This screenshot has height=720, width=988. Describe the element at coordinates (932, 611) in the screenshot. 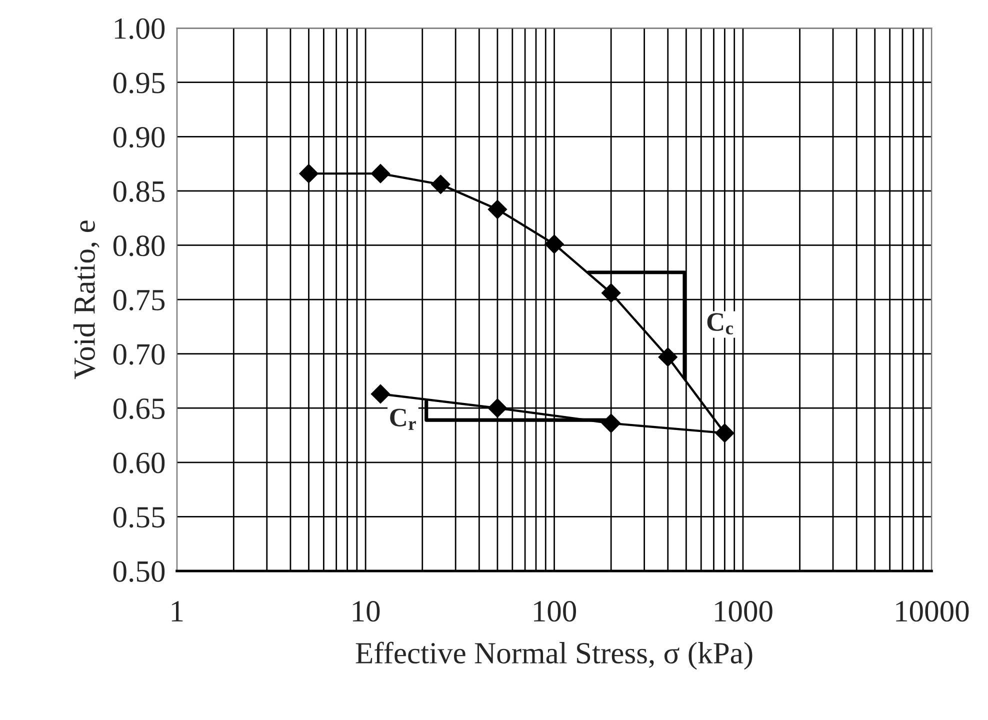

I see `x-tick-label: 10000` at that location.